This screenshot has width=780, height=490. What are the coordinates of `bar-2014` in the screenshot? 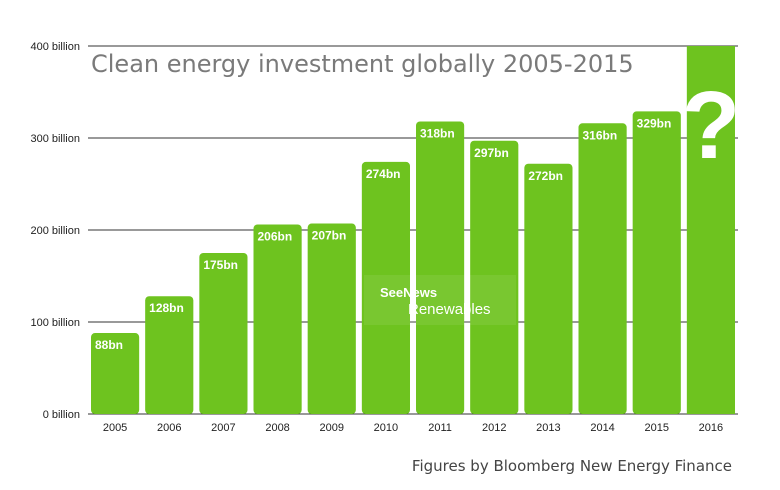 It's located at (602, 268).